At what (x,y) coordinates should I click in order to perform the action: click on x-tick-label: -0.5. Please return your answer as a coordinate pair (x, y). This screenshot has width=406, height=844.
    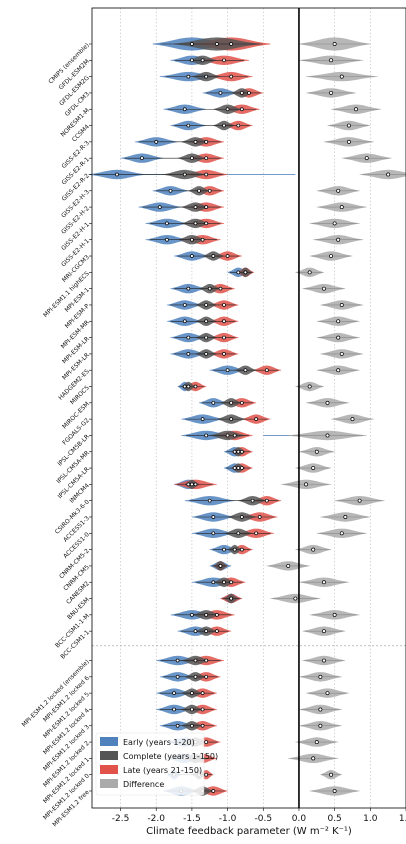
    Looking at the image, I should click on (263, 819).